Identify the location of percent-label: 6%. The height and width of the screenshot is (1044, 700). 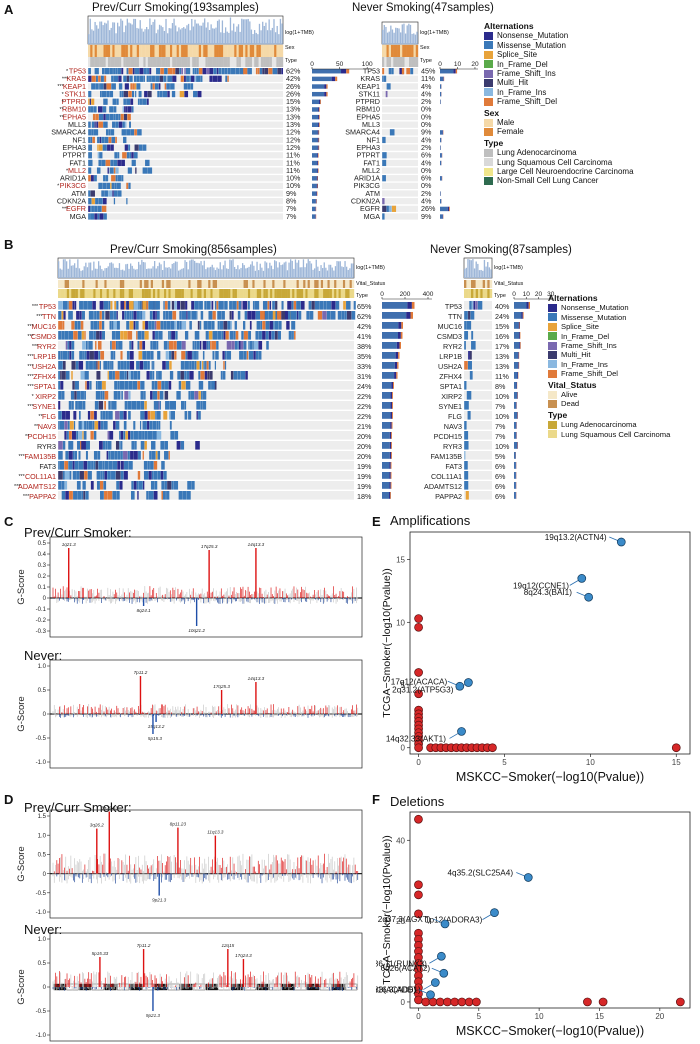
(500, 466).